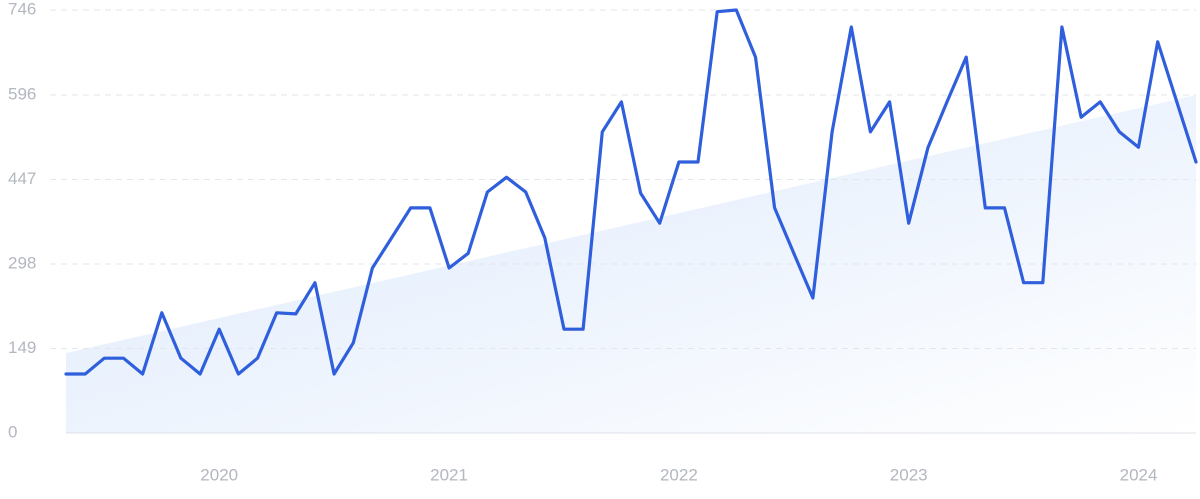 This screenshot has height=499, width=1200. Describe the element at coordinates (1139, 474) in the screenshot. I see `x-tick-label: 2024` at that location.